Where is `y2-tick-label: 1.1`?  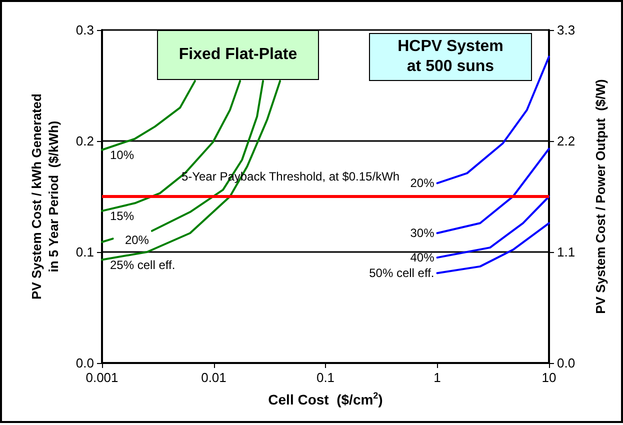 y2-tick-label: 1.1 is located at coordinates (566, 252).